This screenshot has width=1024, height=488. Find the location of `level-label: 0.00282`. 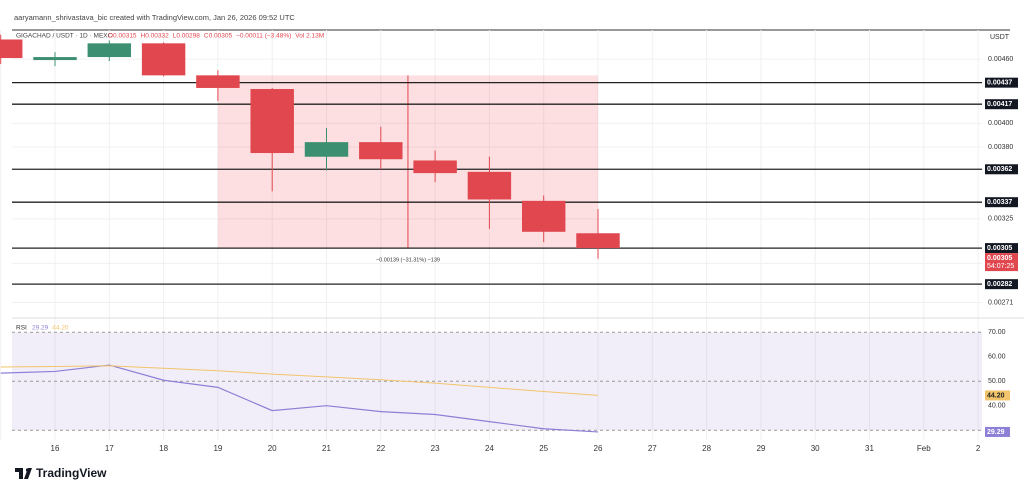

level-label: 0.00282 is located at coordinates (999, 284).